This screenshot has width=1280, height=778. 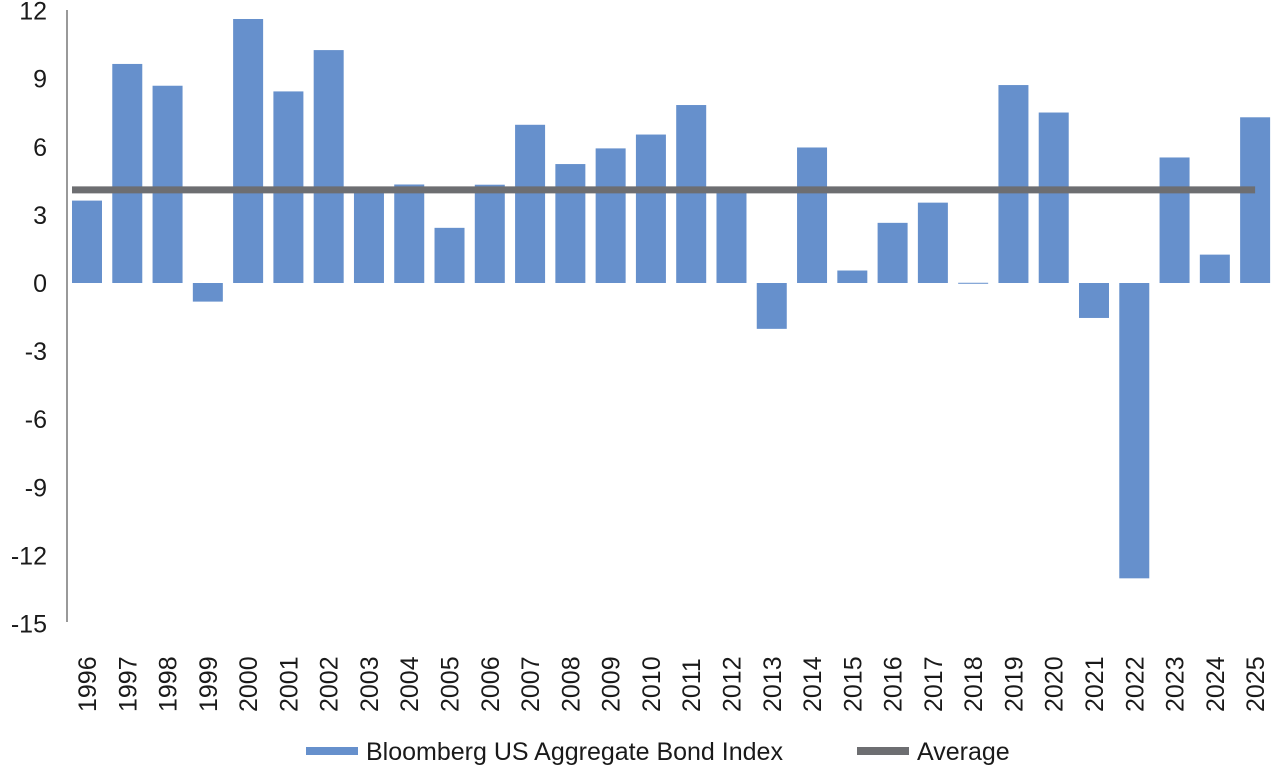 I want to click on y-tick-label: -3, so click(x=36, y=352).